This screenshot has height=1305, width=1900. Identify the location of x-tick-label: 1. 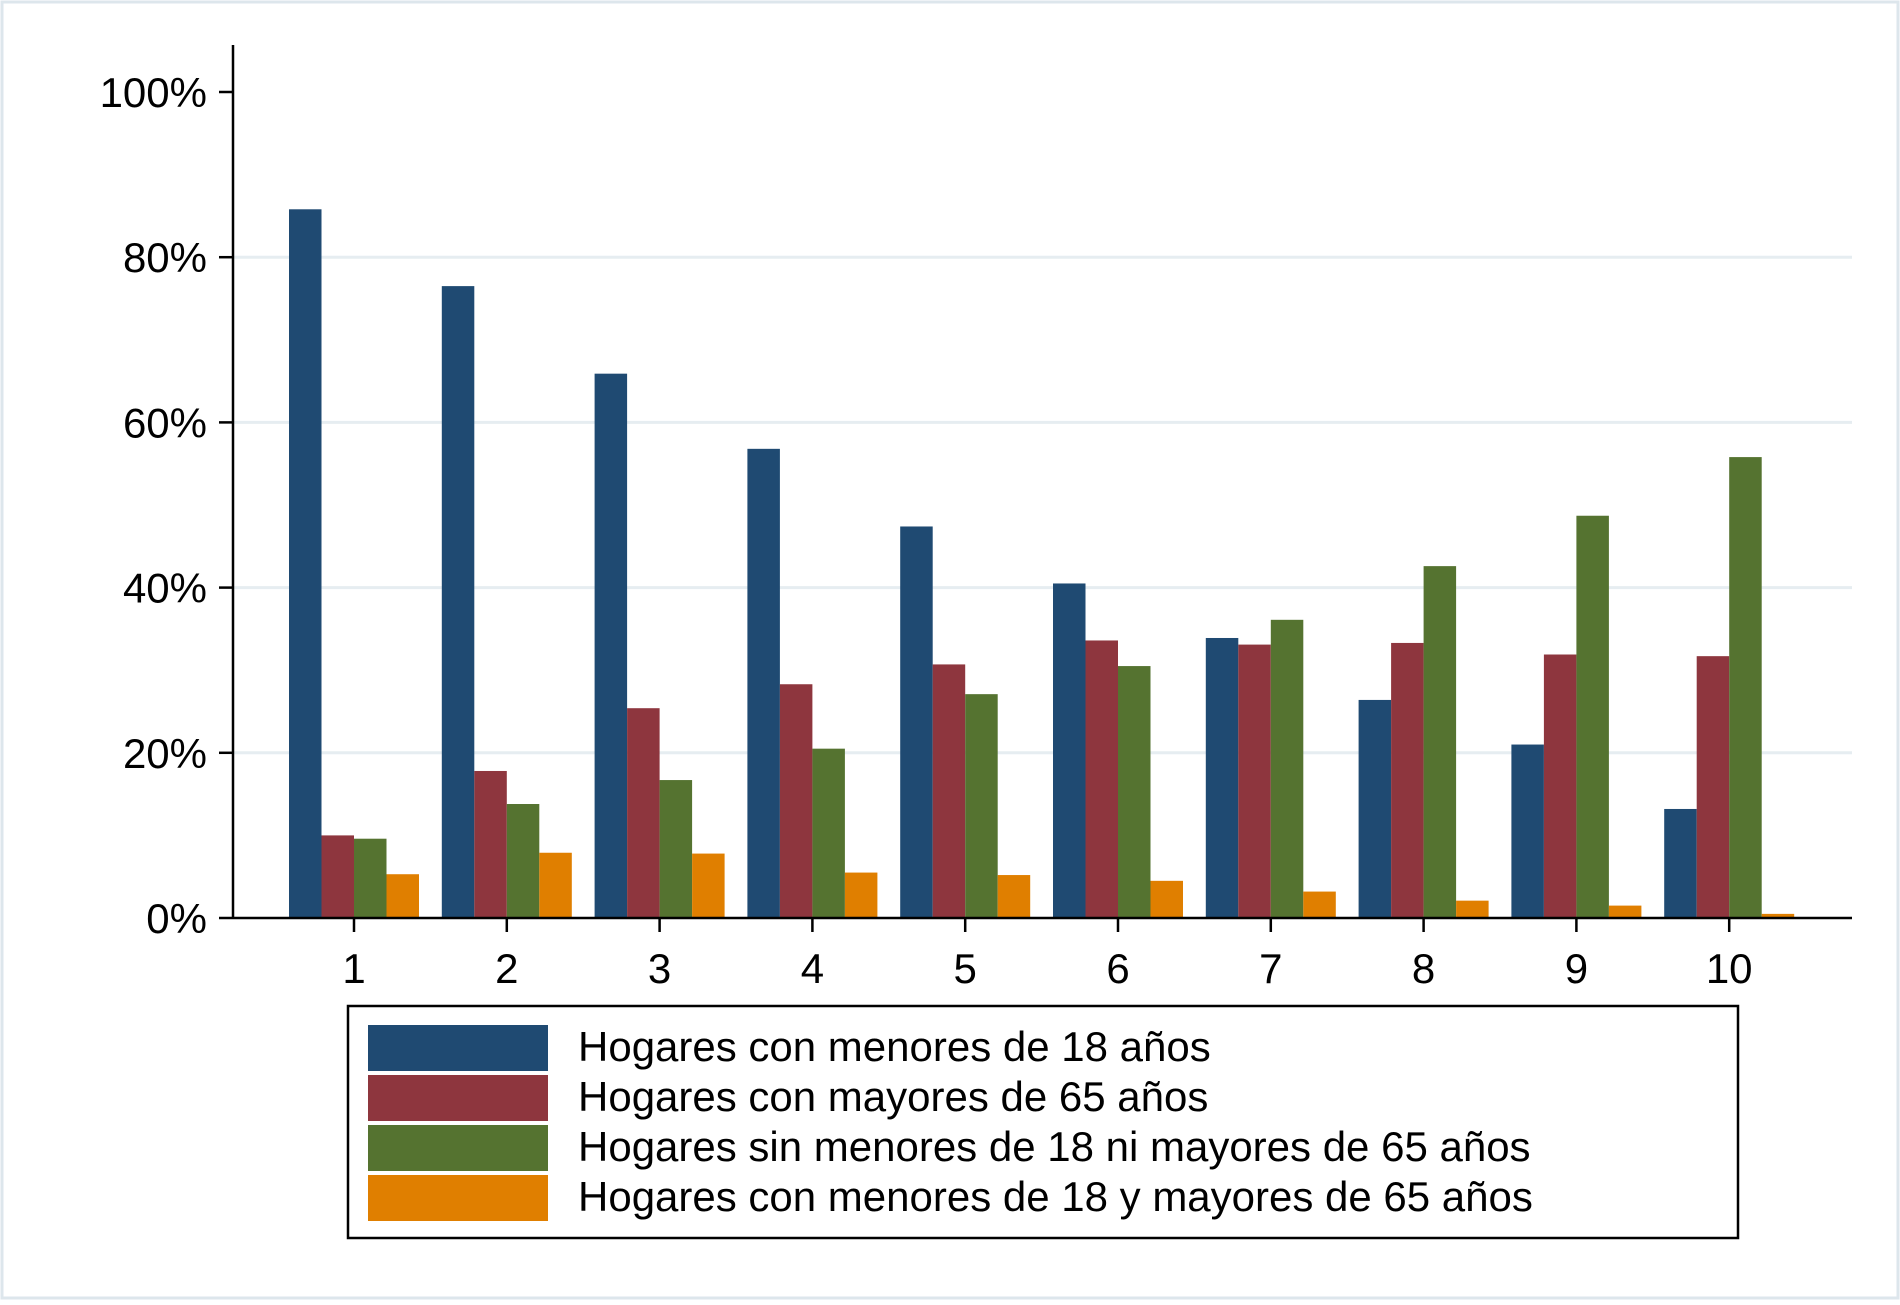
(353, 968).